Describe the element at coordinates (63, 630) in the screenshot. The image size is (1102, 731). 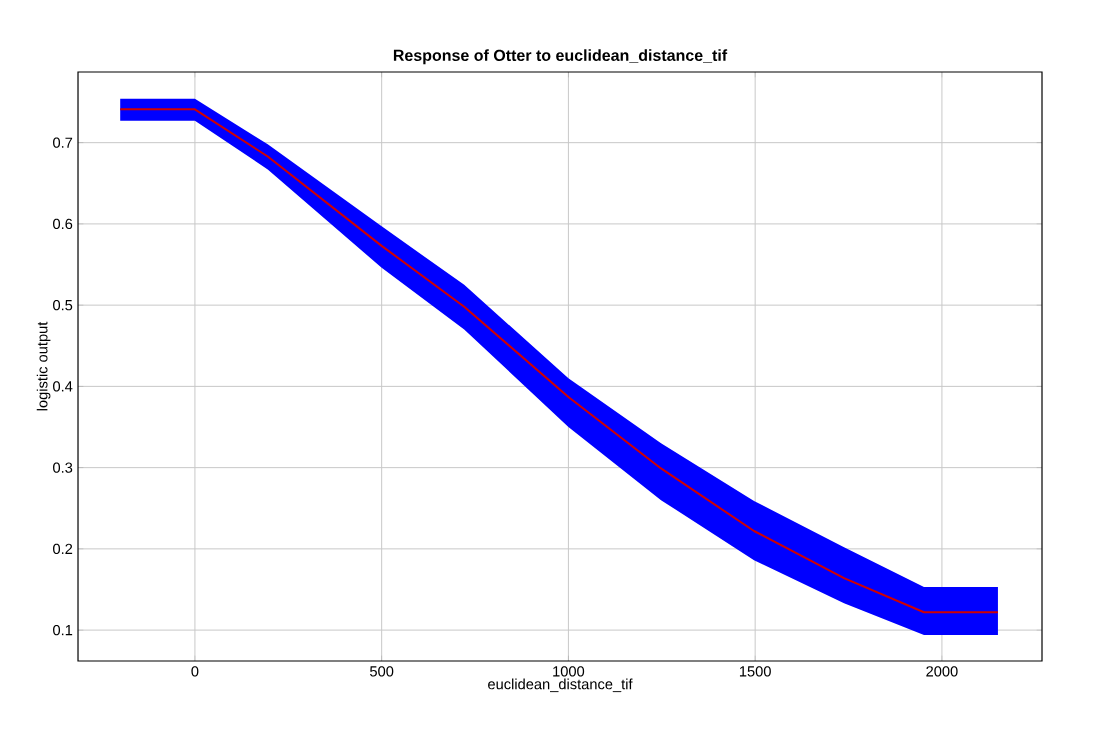
I see `y-tick-label: 0.1` at that location.